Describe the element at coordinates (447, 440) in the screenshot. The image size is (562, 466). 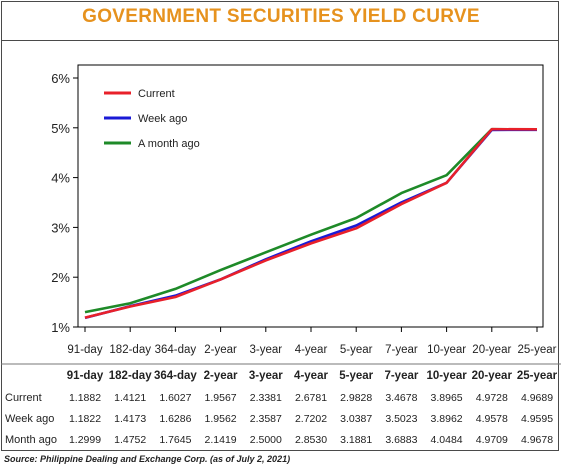
I see `table-cell: 4.0484` at that location.